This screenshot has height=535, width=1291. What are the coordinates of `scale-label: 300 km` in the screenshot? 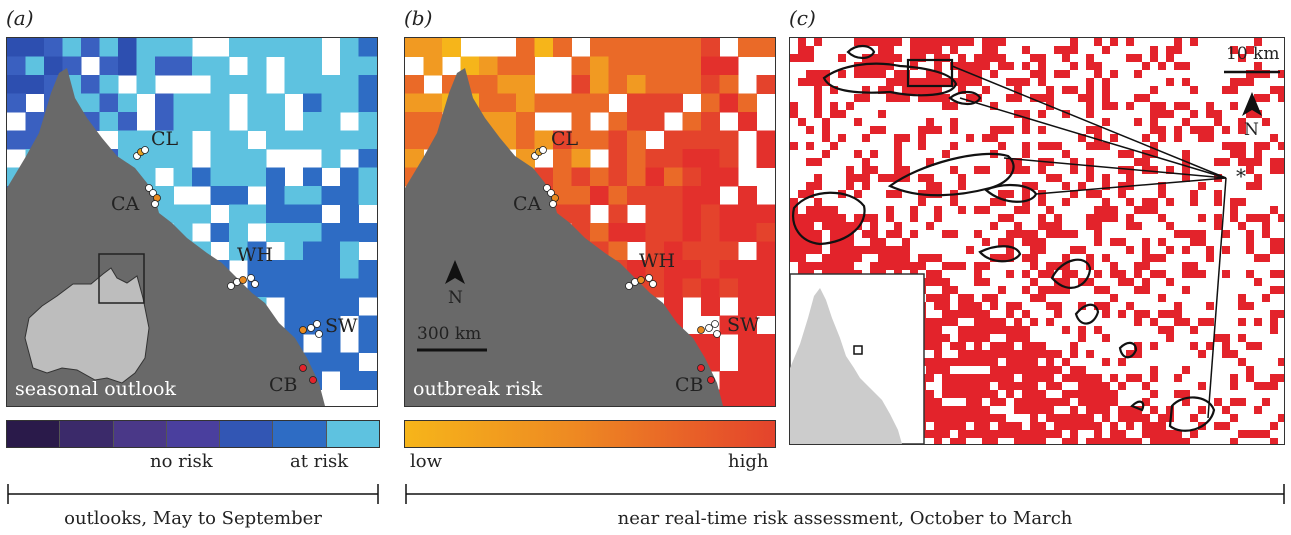 It's located at (449, 334).